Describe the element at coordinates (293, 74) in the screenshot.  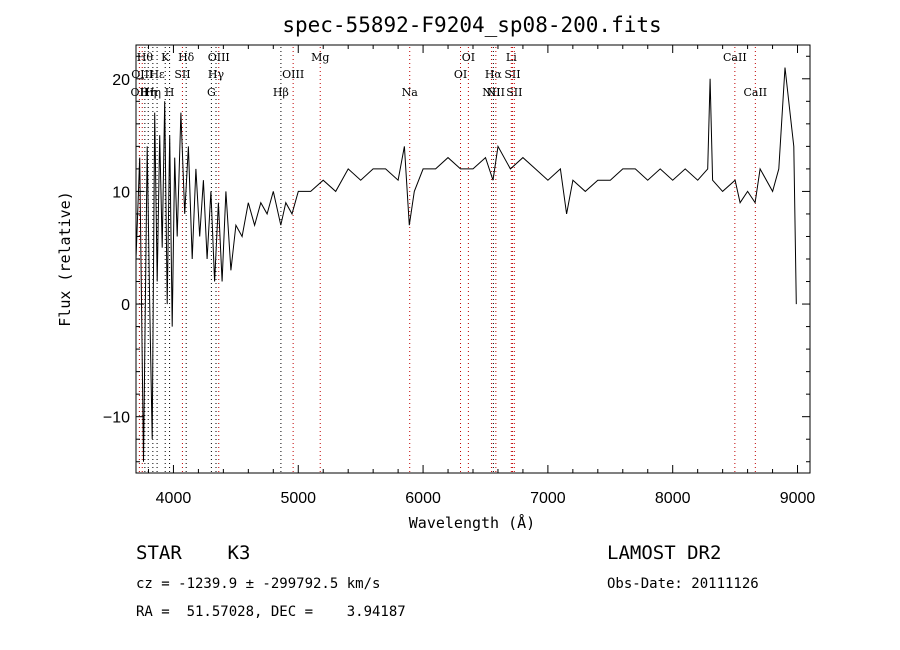
I see `reference-line-label-14: OIII` at that location.